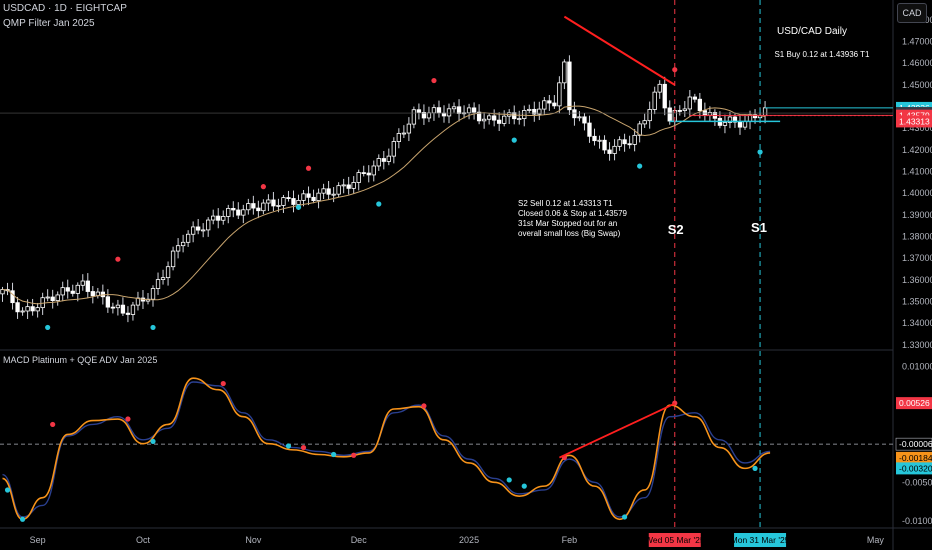 Image resolution: width=932 pixels, height=550 pixels. What do you see at coordinates (917, 258) in the screenshot?
I see `price-tick-label: 1.37000` at bounding box center [917, 258].